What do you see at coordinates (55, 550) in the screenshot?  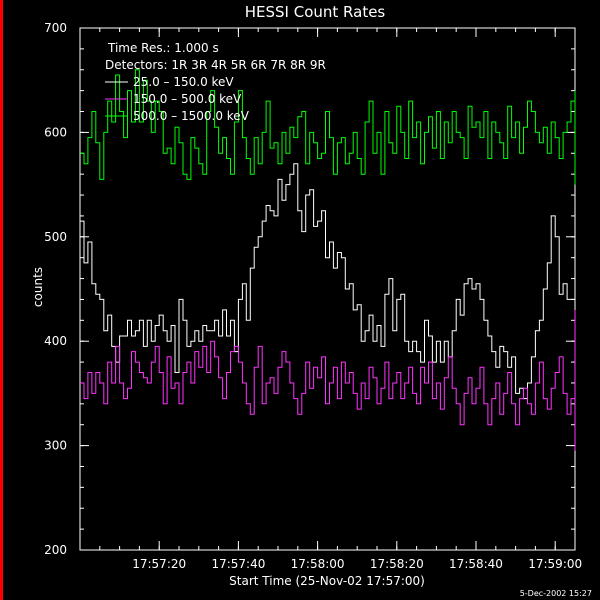 I see `y-tick-label: 200` at bounding box center [55, 550].